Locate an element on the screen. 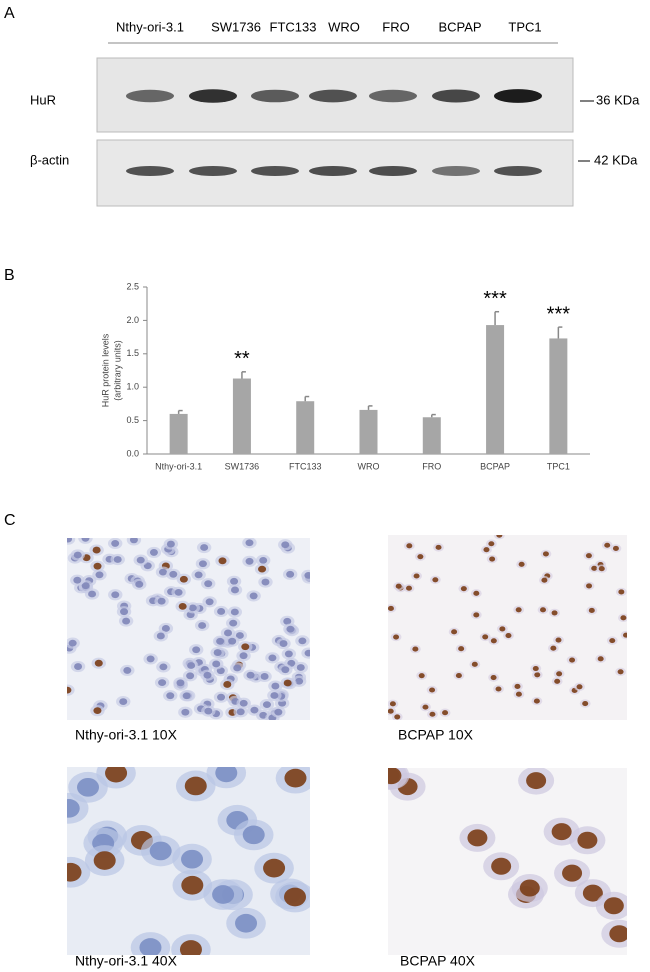 The width and height of the screenshot is (650, 972). y-tick-label: 1.0 is located at coordinates (132, 387).